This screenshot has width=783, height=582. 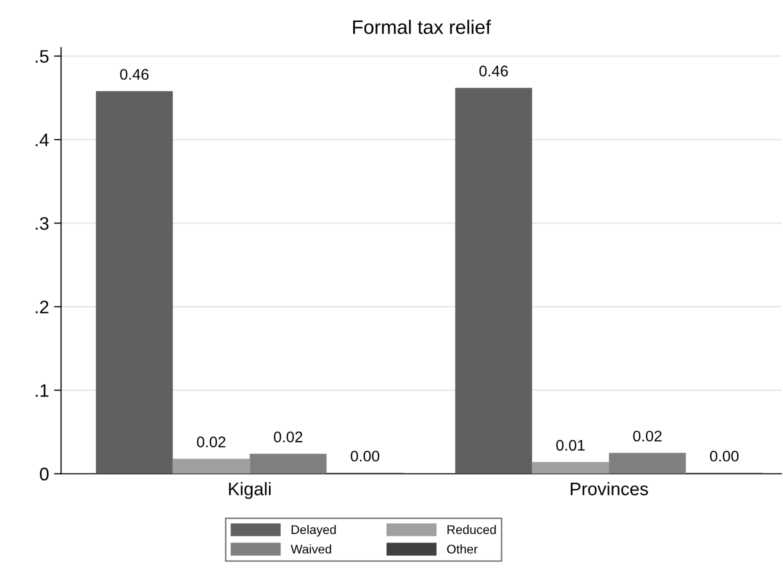 What do you see at coordinates (422, 27) in the screenshot?
I see `chart-title: Formal tax relief` at bounding box center [422, 27].